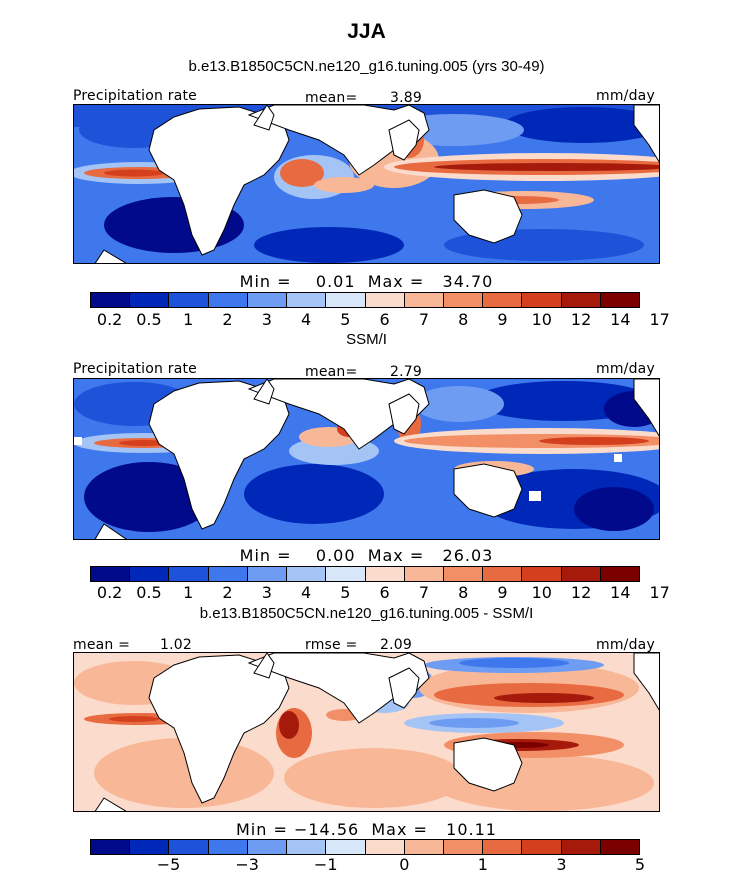  I want to click on panel2-map, so click(366, 459).